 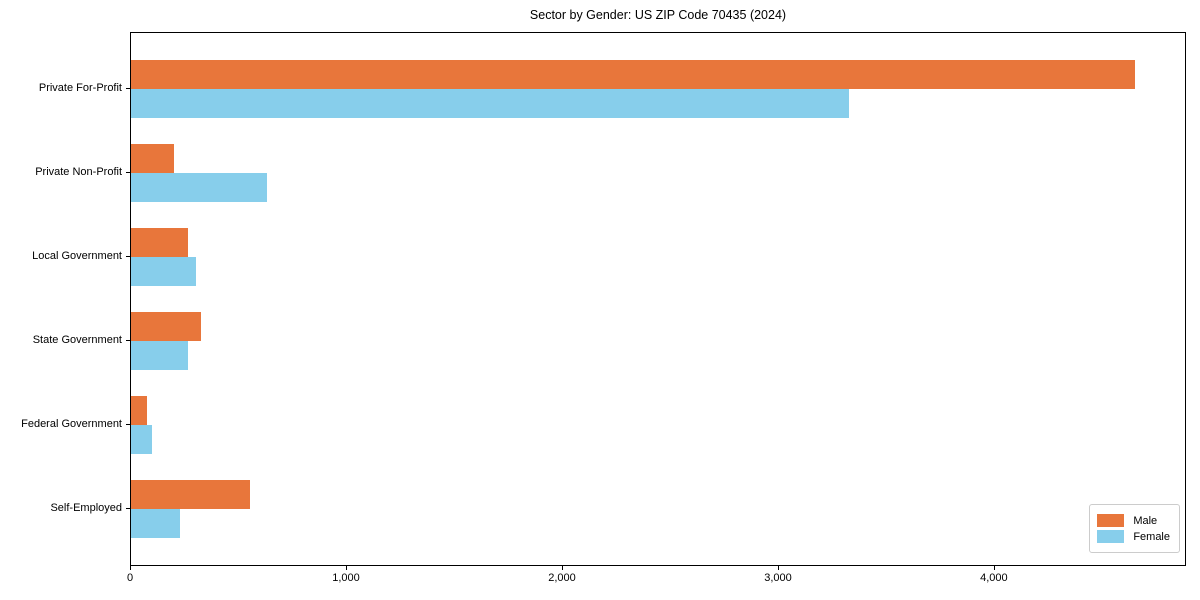 What do you see at coordinates (1111, 520) in the screenshot?
I see `legend-swatch-male` at bounding box center [1111, 520].